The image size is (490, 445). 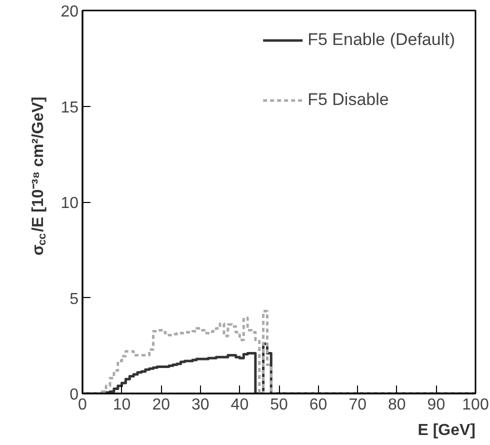 I want to click on x-tick-label: 70, so click(x=357, y=405).